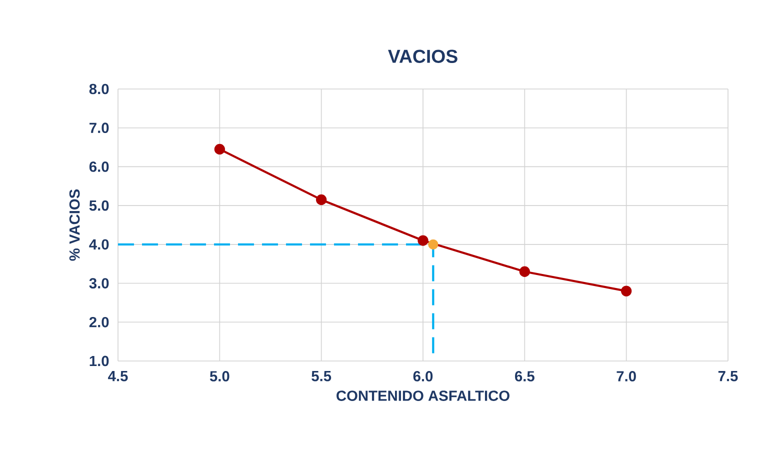 Image resolution: width=758 pixels, height=459 pixels. I want to click on x-tick-label: 5.5, so click(322, 376).